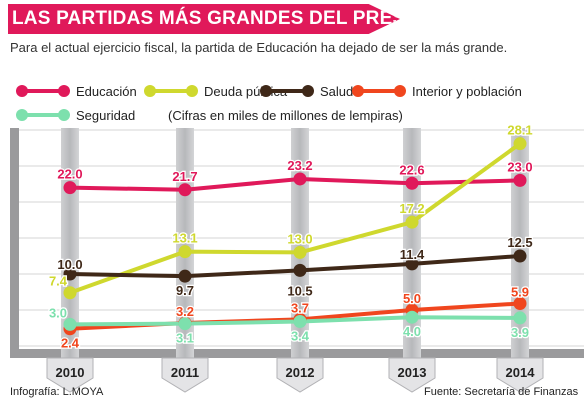 The image size is (584, 400). I want to click on data-label-deuda-publica: 13.0, so click(299, 238).